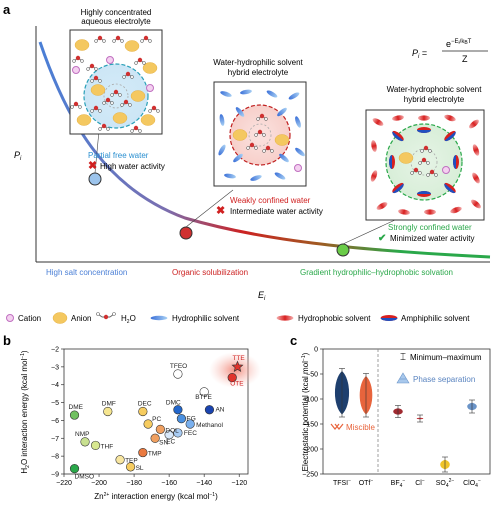 The image size is (500, 507). Describe the element at coordinates (172, 430) in the screenshot. I see `point-label-DOL: DOL` at that location.